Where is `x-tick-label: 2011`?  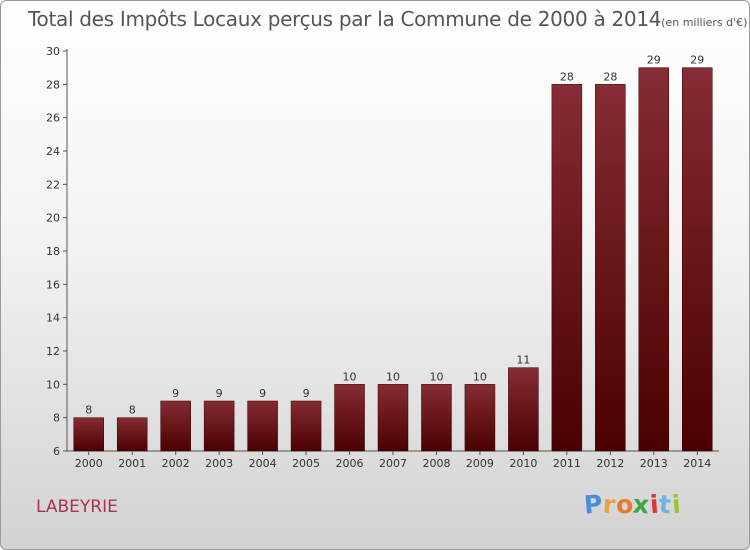
x-tick-label: 2011 is located at coordinates (567, 463).